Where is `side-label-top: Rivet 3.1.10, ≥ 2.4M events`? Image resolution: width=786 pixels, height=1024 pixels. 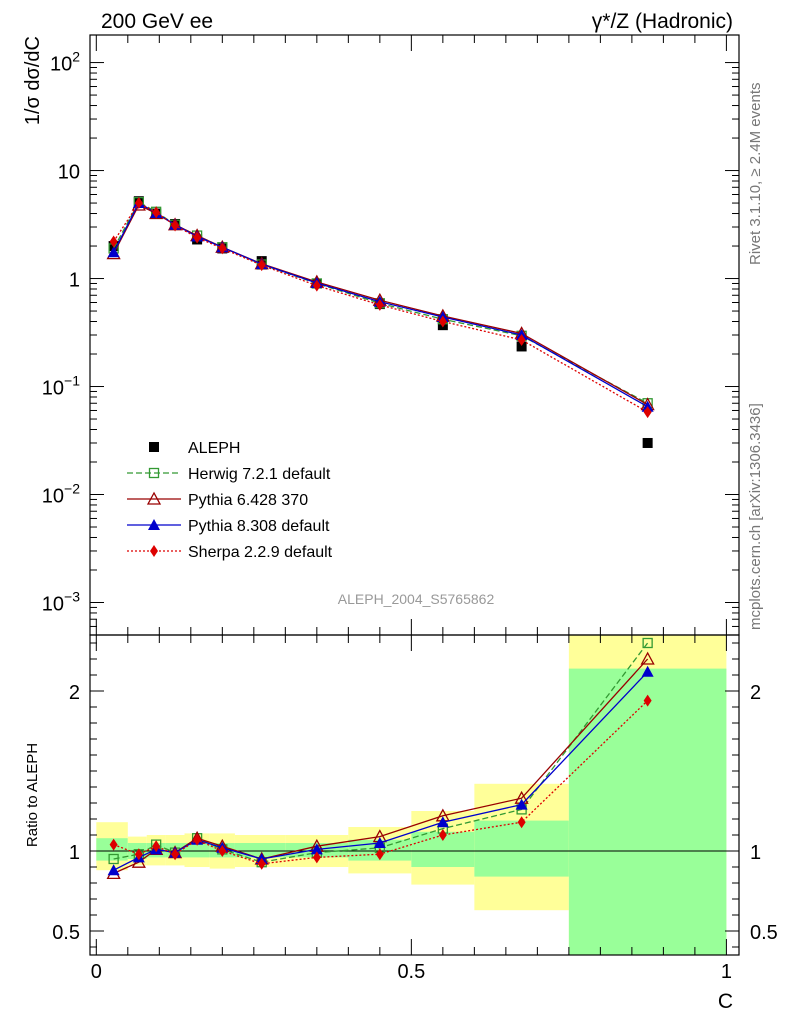 side-label-top: Rivet 3.1.10, ≥ 2.4M events is located at coordinates (755, 174).